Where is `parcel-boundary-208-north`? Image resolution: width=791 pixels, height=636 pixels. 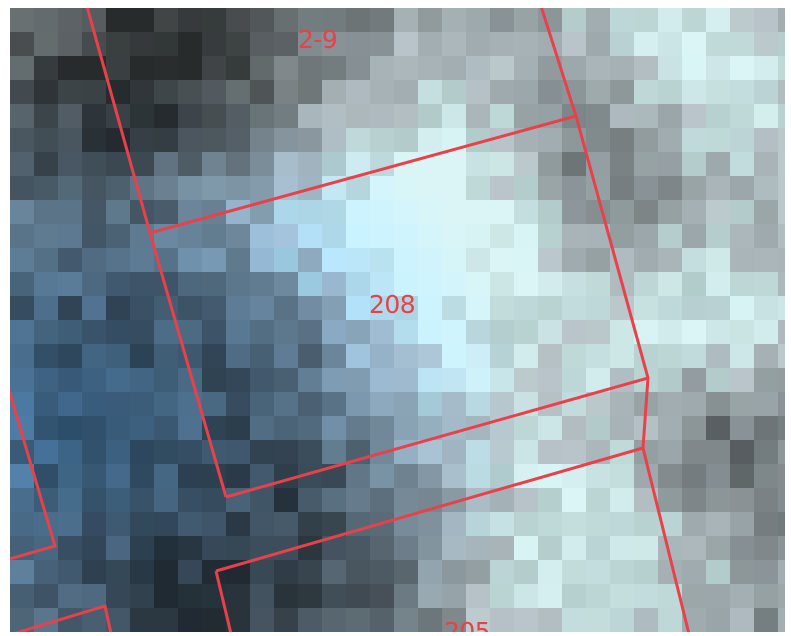
parcel-boundary-208-north is located at coordinates (363, 174).